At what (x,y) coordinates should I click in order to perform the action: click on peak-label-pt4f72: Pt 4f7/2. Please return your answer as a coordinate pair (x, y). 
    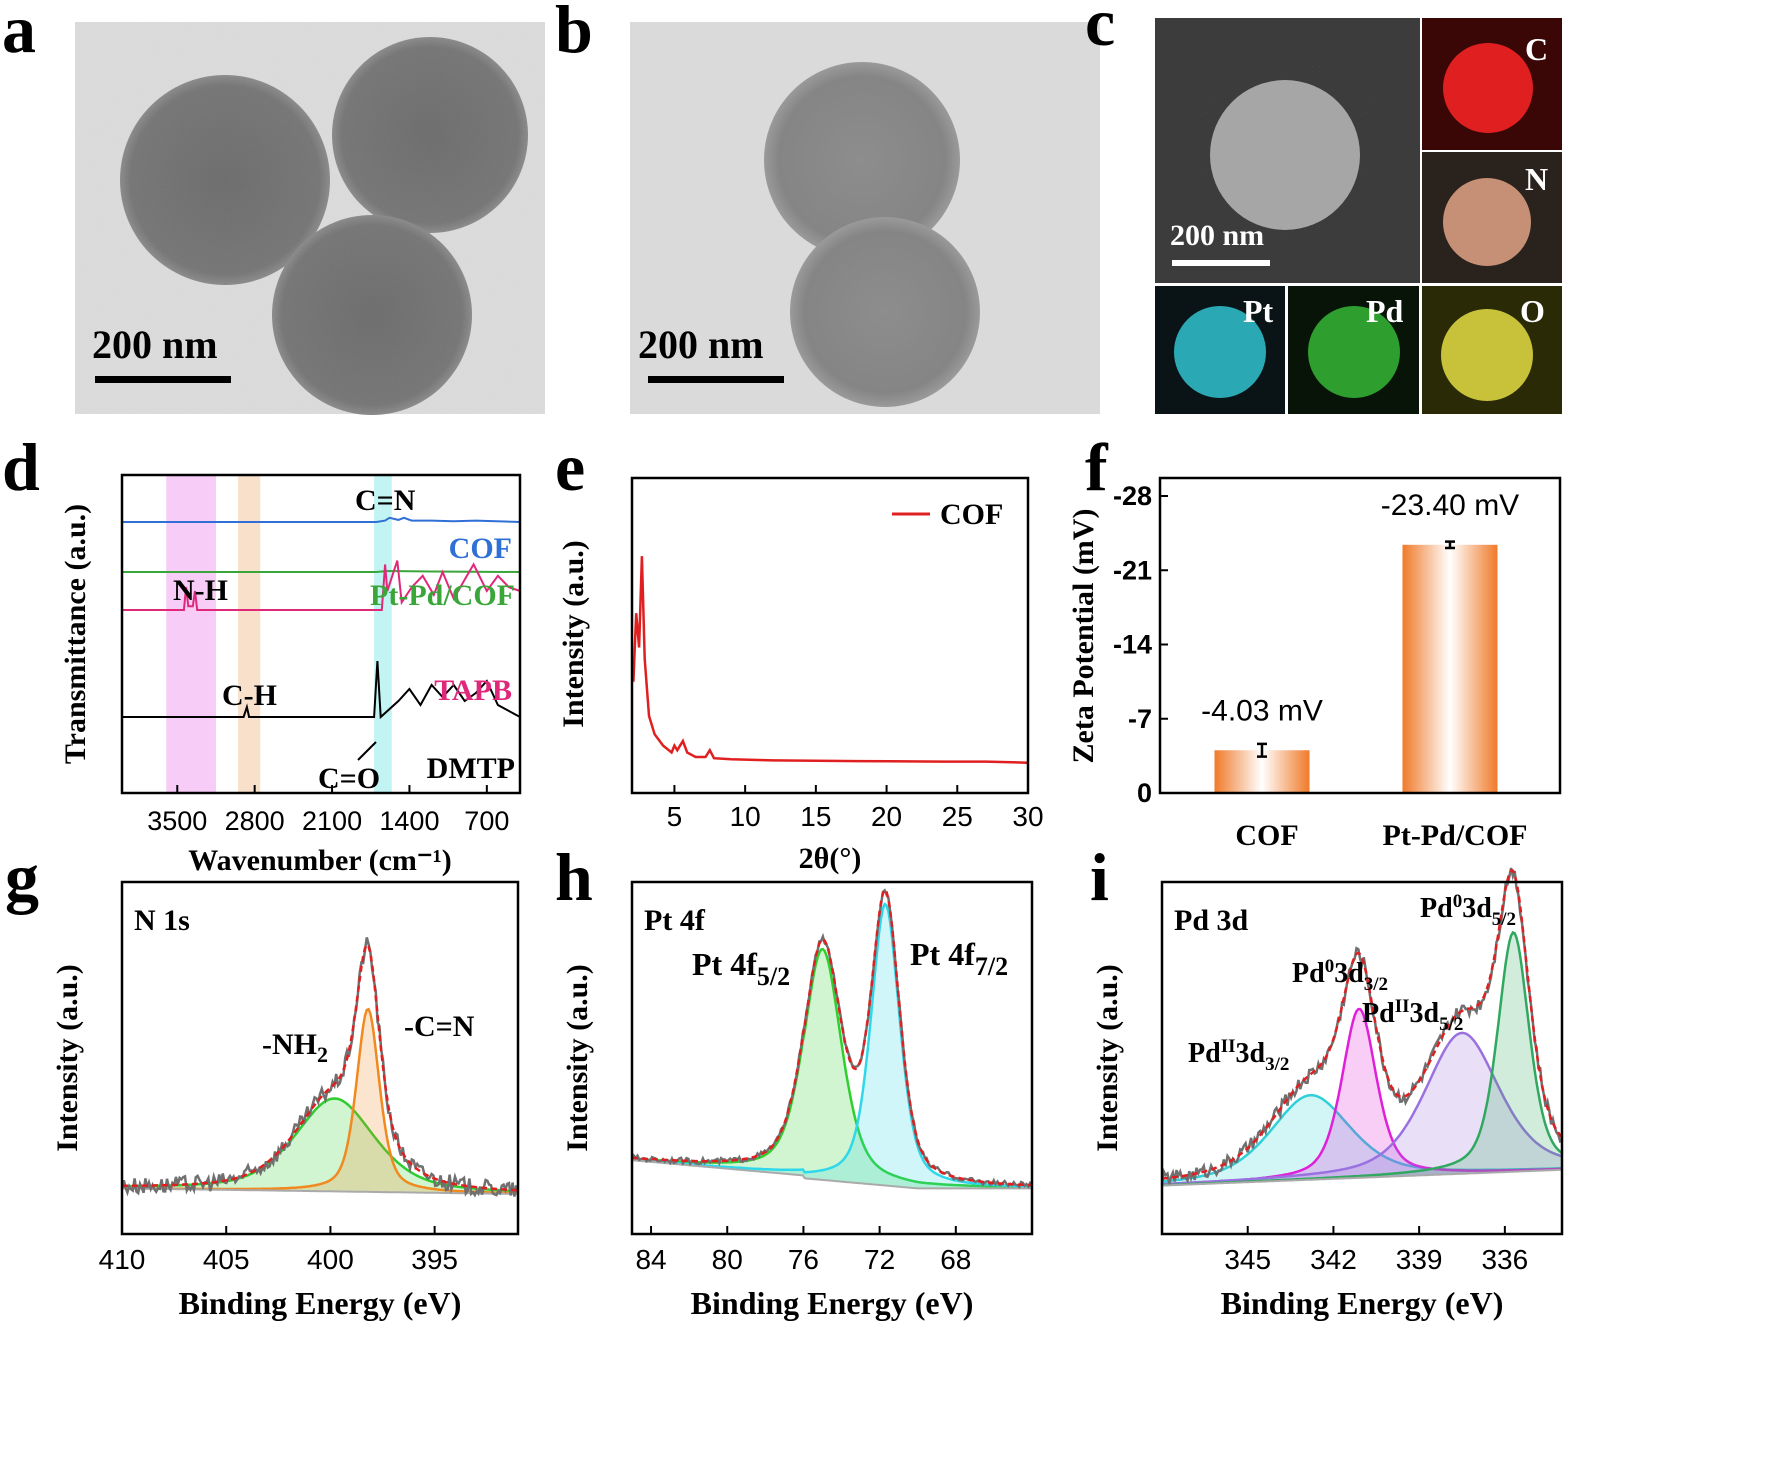
    Looking at the image, I should click on (959, 958).